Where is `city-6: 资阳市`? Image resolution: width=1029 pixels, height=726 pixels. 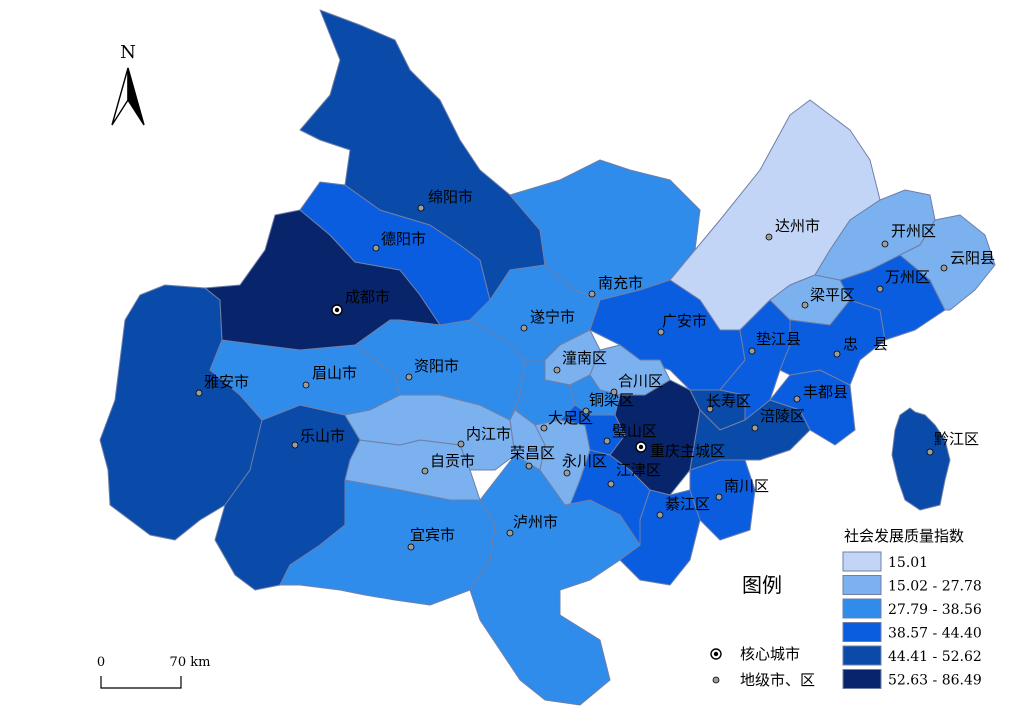 city-6: 资阳市 is located at coordinates (432, 369).